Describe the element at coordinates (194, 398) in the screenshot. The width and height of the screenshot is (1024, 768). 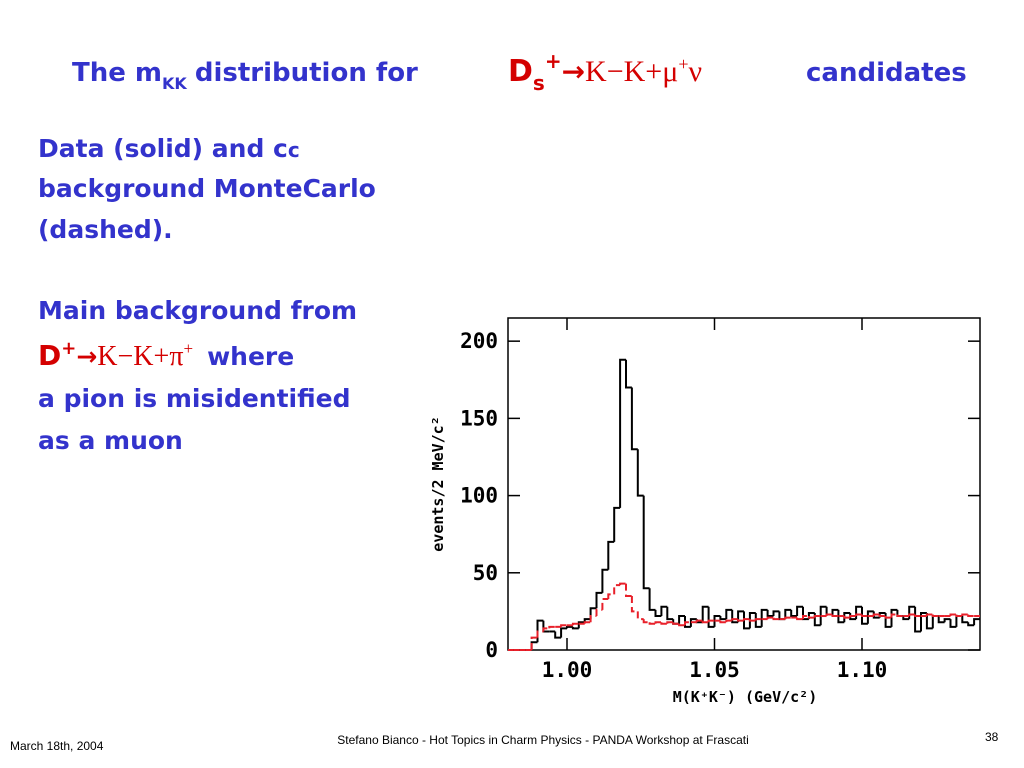
I see `para-line: a pion is misidentified` at that location.